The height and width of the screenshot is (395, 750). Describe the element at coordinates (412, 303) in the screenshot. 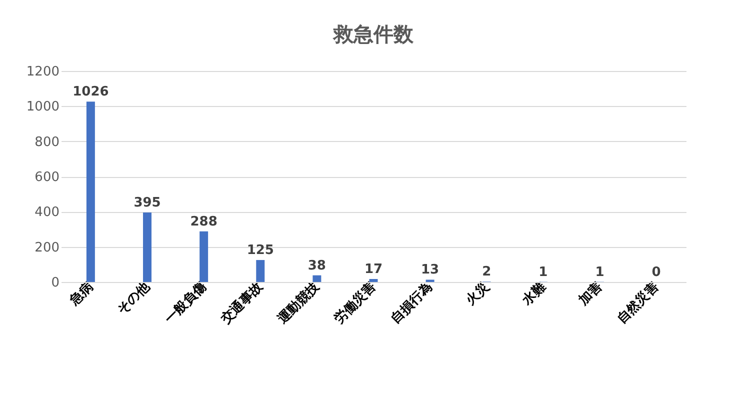

I see `x-tick-label: 自損行為` at that location.